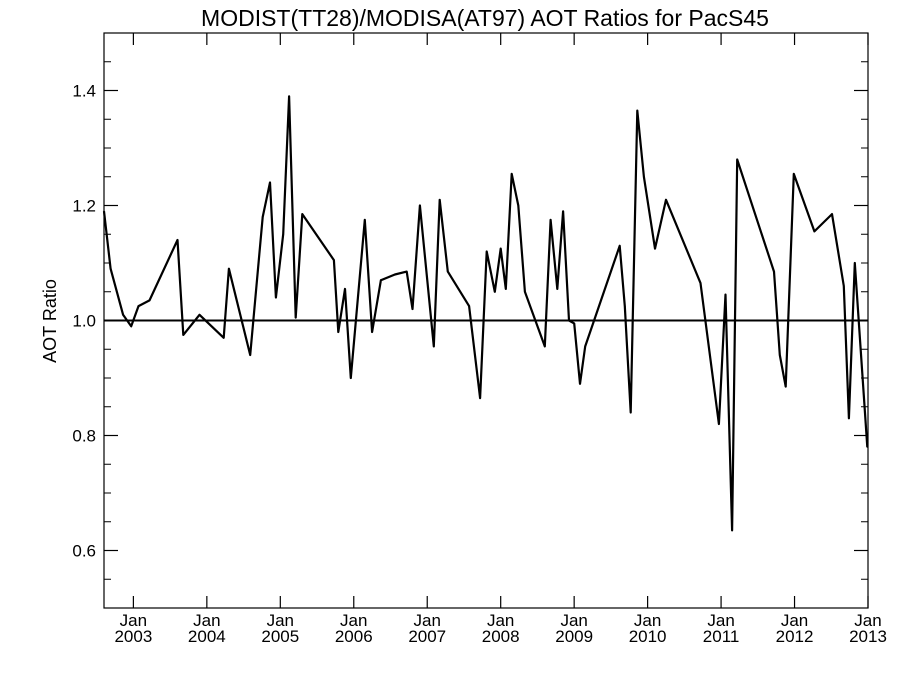 Image resolution: width=900 pixels, height=675 pixels. Describe the element at coordinates (427, 636) in the screenshot. I see `x-tick-year: 2007` at that location.